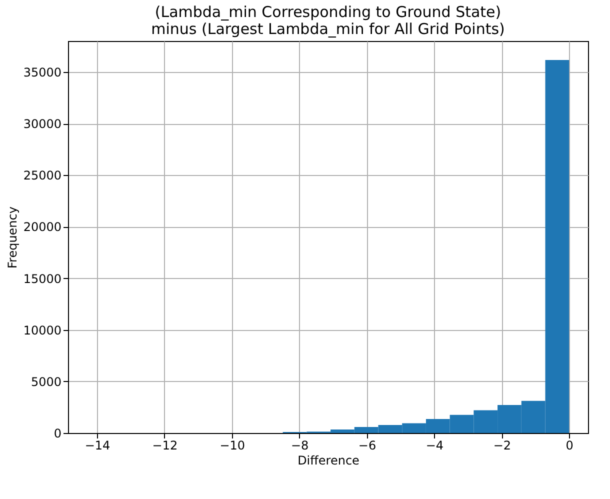  I want to click on chart-title: (Lambda_min Corresponding to Ground State) minus (Largest Lambda_min for All Grid Points), so click(328, 20).